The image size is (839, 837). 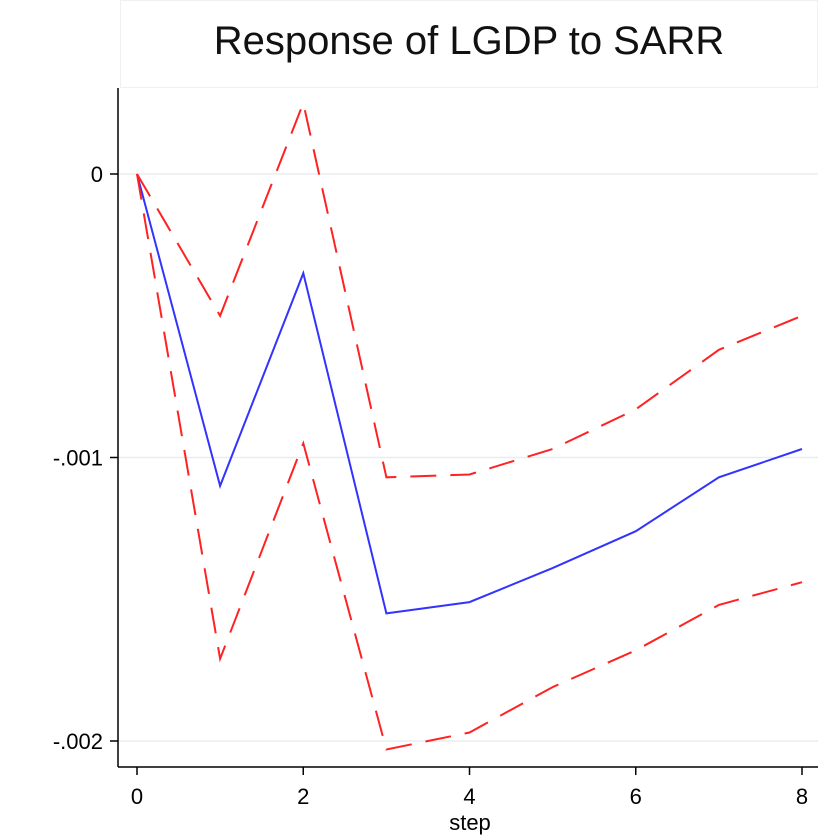 I want to click on y-tick-label: -.001, so click(x=78, y=458).